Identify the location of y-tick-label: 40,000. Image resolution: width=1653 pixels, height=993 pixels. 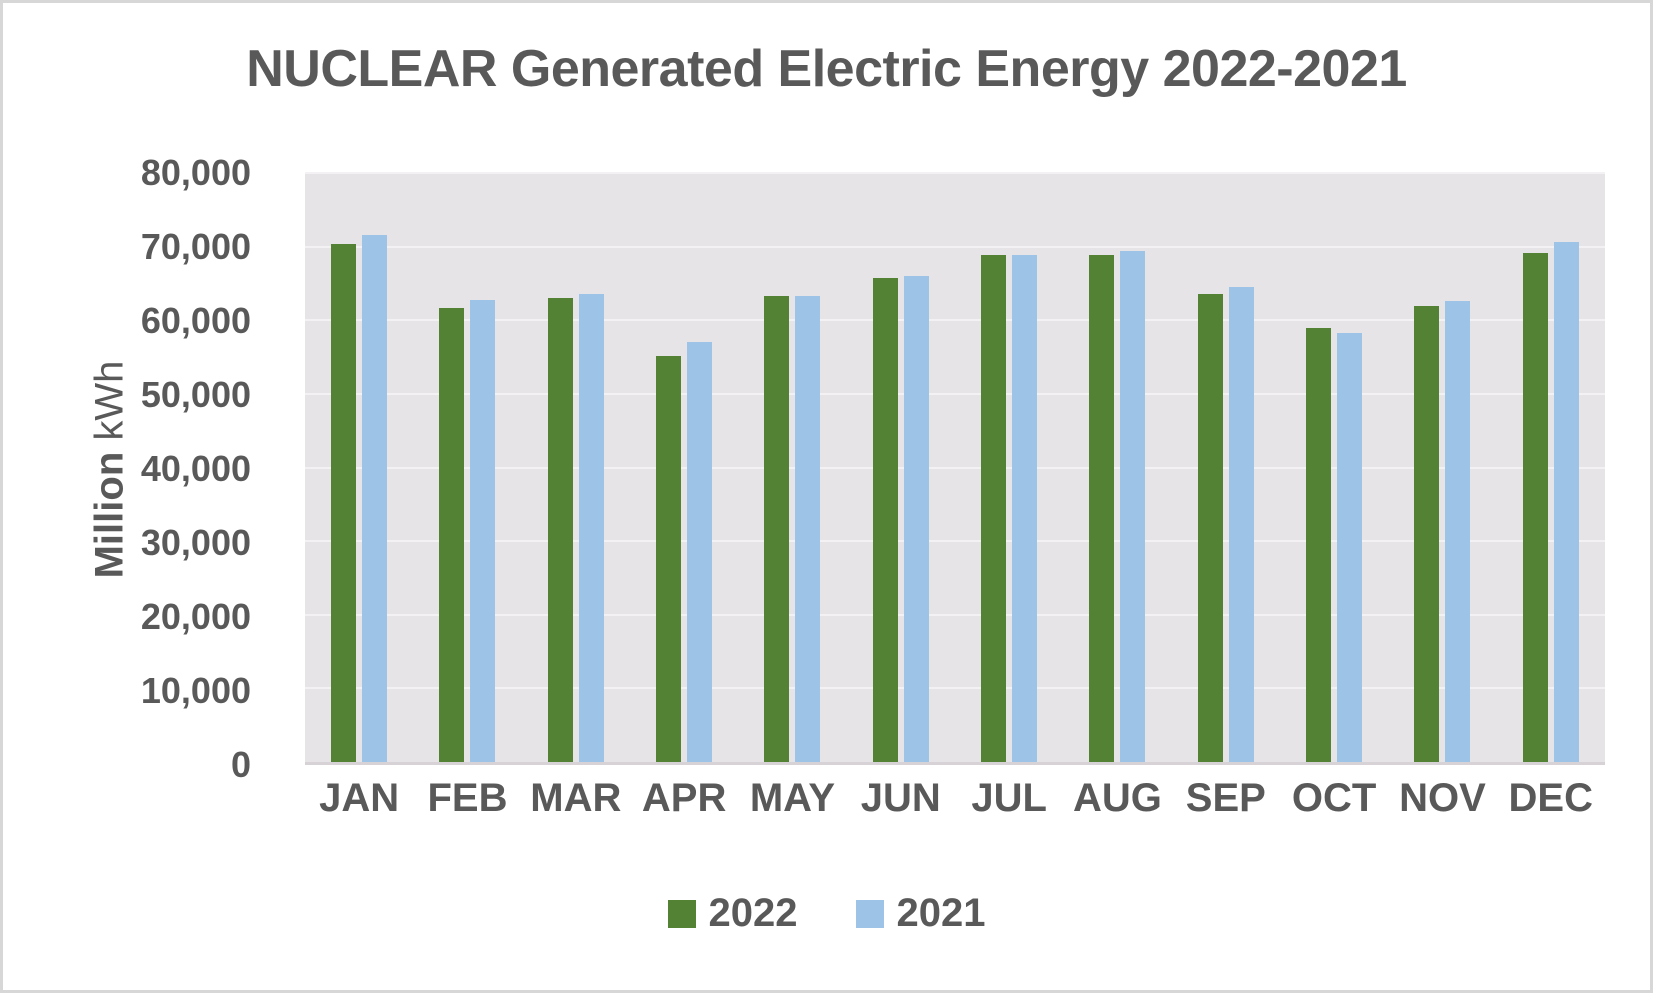
(195, 468).